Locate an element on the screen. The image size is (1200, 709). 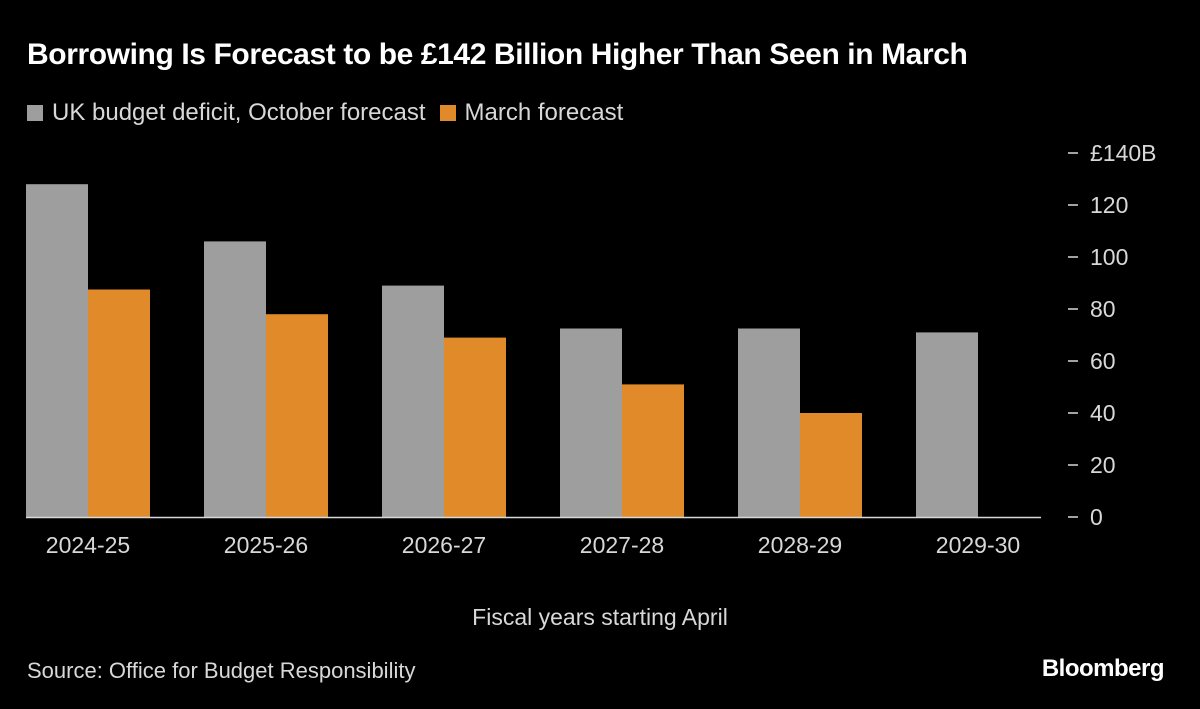
x-tick-label: 2026-27 is located at coordinates (444, 545).